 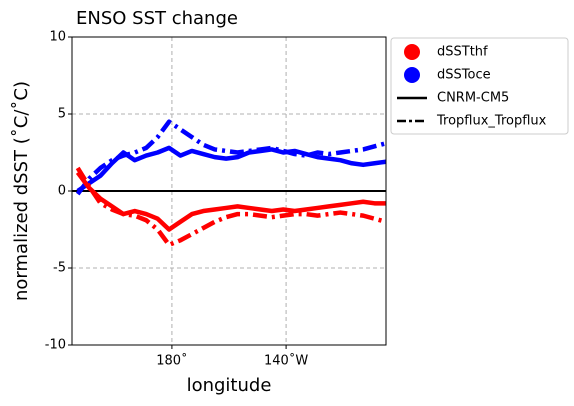 I want to click on legend-label: dSSToce, so click(x=464, y=75).